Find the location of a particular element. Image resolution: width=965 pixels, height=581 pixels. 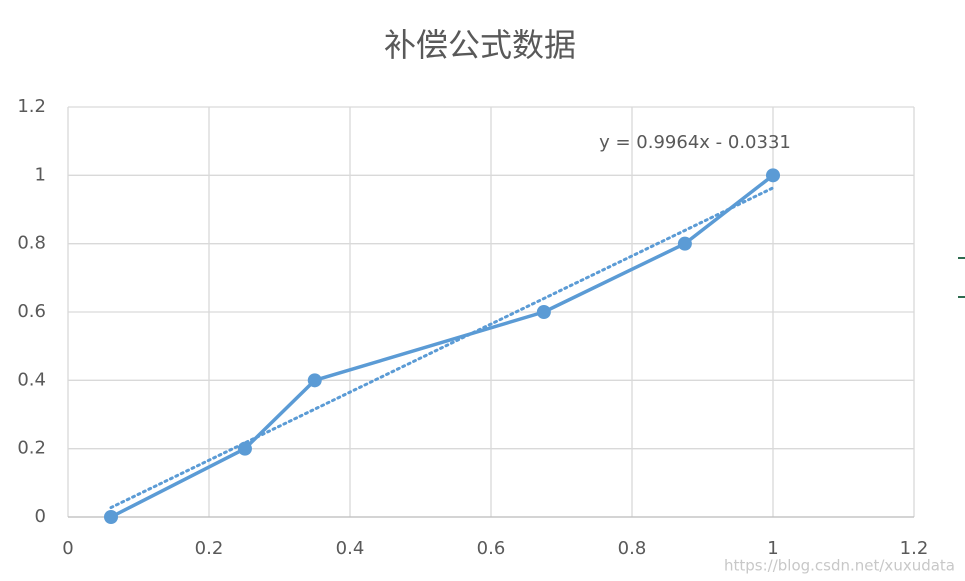

x-tick-label: 0.6 is located at coordinates (491, 548).